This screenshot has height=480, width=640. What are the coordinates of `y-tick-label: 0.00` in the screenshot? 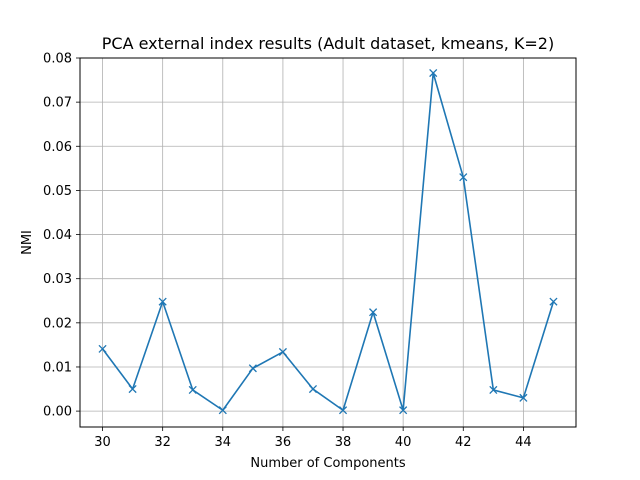 It's located at (57, 412).